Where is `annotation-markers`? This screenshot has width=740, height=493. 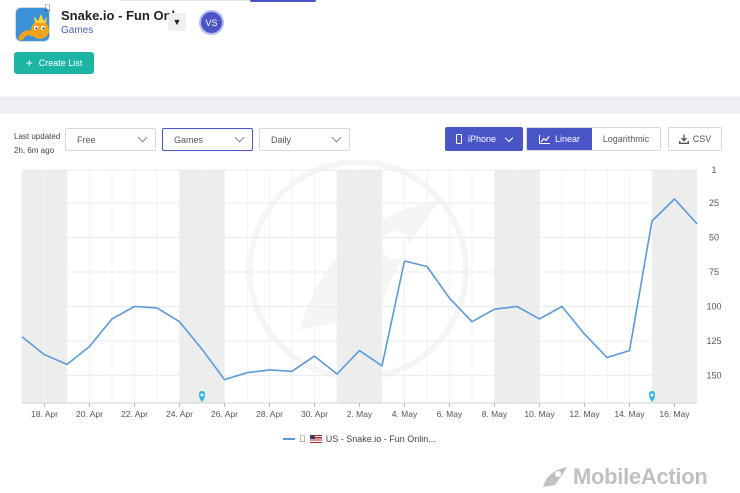
annotation-markers is located at coordinates (427, 396).